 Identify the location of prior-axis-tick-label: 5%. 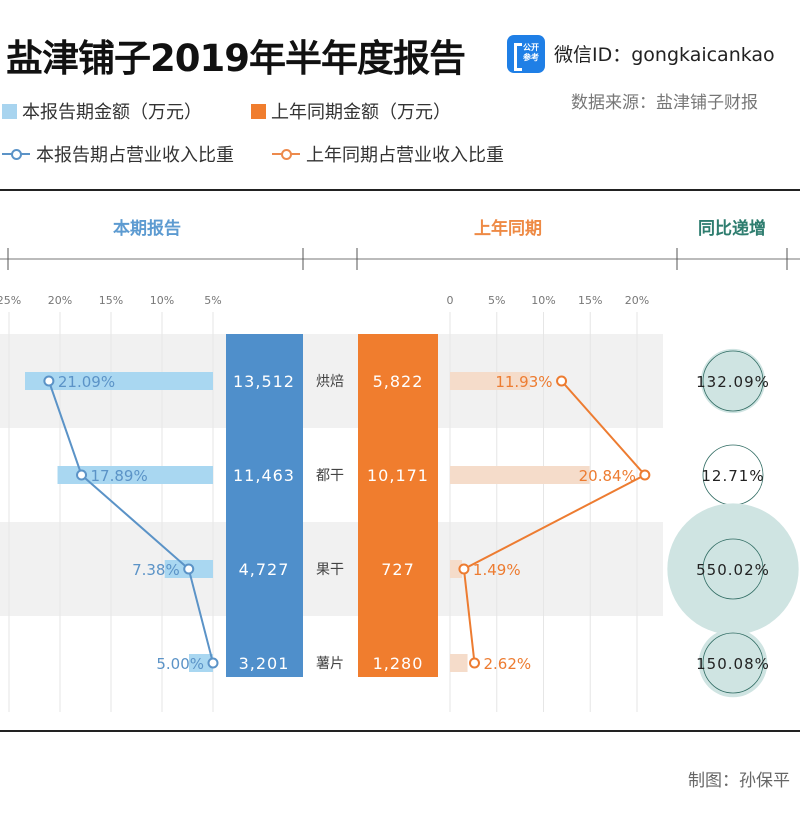
(496, 300).